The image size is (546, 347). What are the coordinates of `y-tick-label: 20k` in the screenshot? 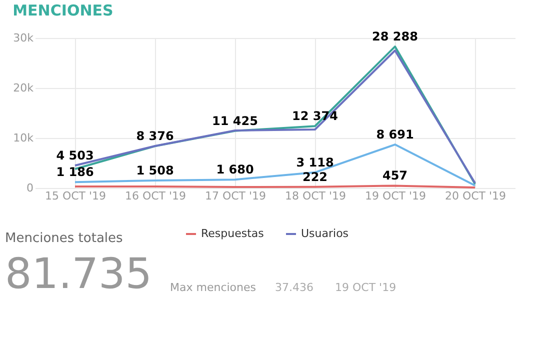 It's located at (23, 88).